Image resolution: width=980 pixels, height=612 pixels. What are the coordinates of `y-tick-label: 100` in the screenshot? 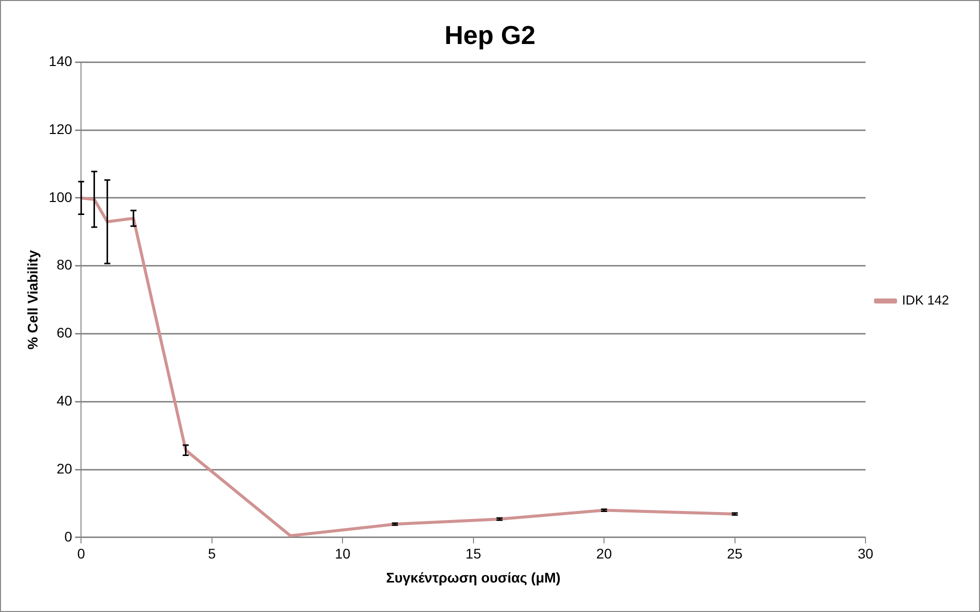 It's located at (60, 196).